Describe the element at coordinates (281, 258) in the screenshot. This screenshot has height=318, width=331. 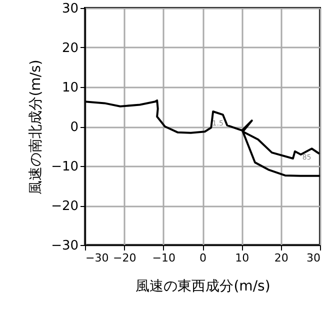
I see `x-tick-label: 20` at that location.